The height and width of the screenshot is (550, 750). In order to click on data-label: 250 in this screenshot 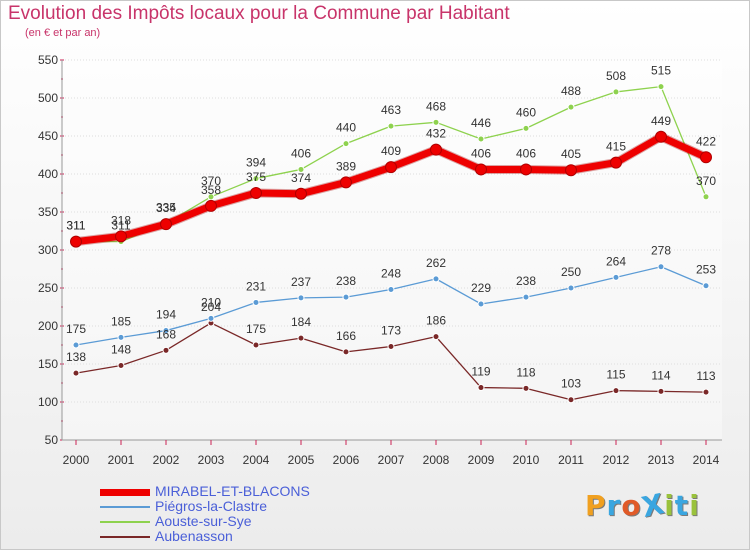, I will do `click(571, 272)`.